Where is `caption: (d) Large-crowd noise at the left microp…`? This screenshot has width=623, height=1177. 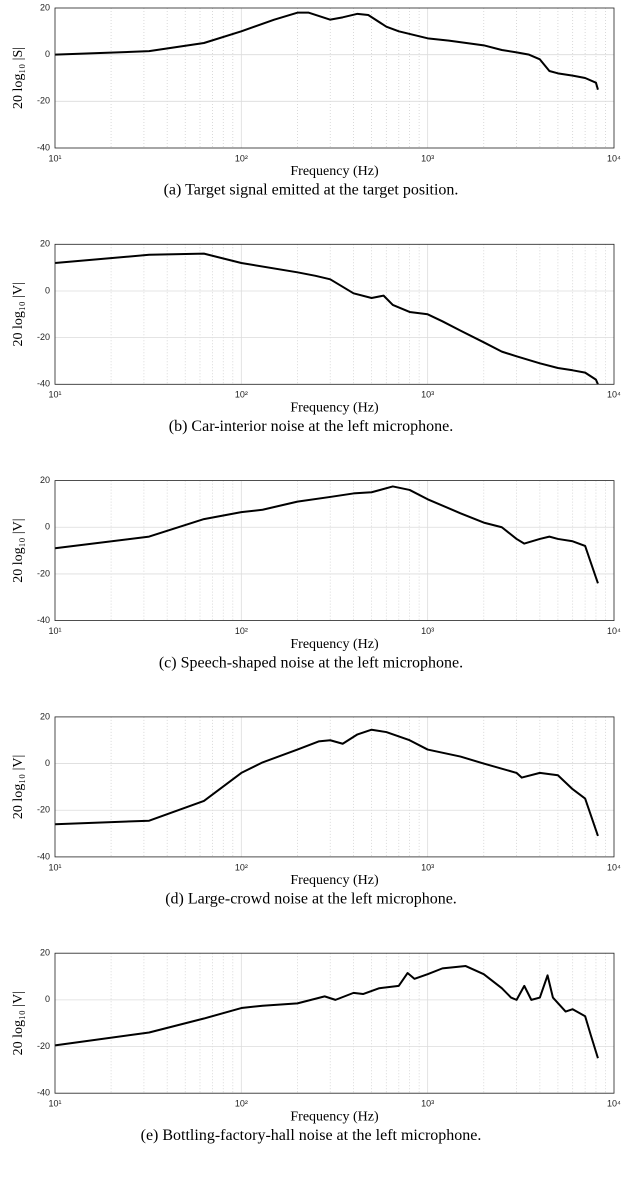
caption: (d) Large-crowd noise at the left microp… is located at coordinates (311, 899).